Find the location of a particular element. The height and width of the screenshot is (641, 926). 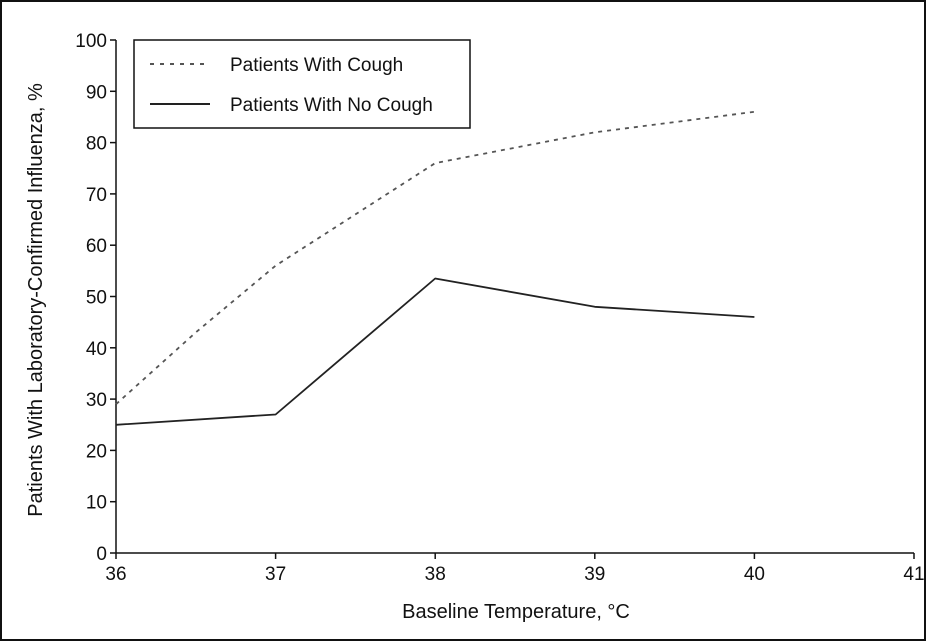

y-tick-label: 30 is located at coordinates (96, 400).